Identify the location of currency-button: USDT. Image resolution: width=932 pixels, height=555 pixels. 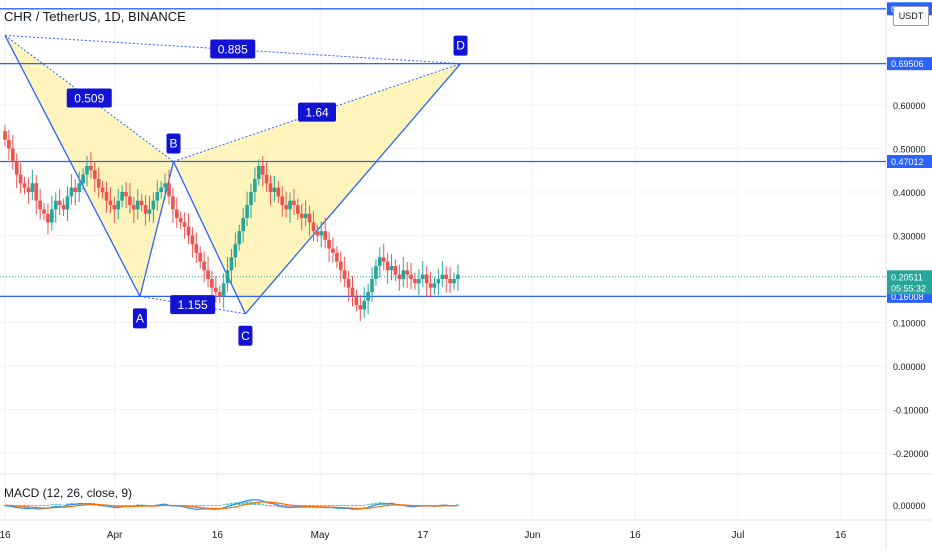
(911, 16).